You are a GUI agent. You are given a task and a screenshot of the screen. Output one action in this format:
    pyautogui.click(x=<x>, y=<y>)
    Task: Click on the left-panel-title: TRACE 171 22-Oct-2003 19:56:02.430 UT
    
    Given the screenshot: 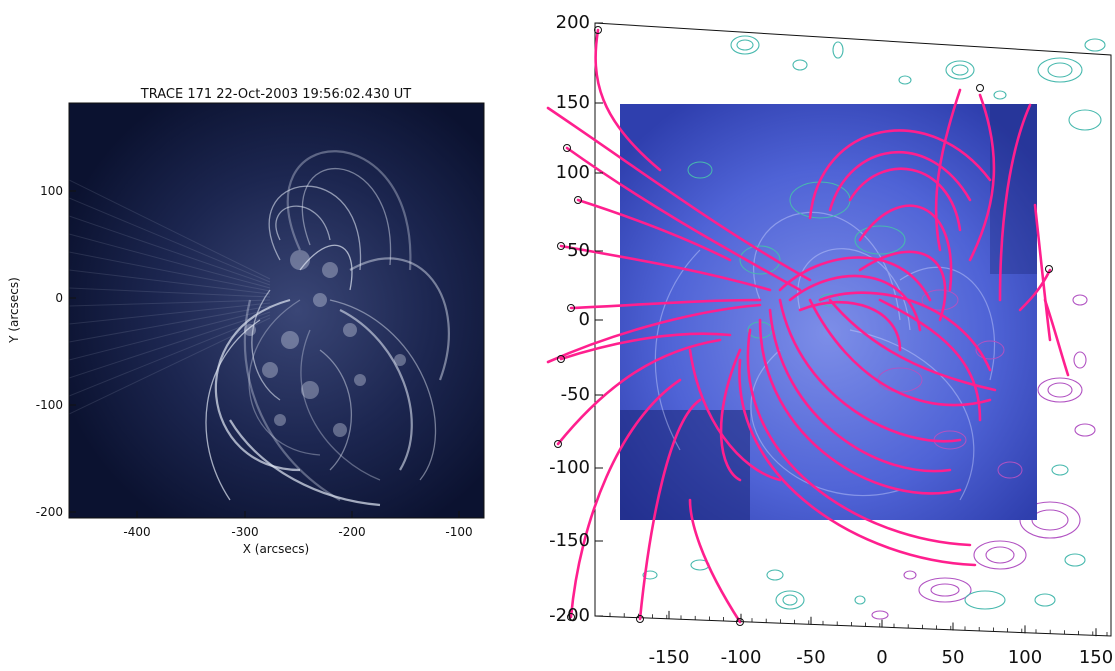 What is the action you would take?
    pyautogui.click(x=275, y=94)
    